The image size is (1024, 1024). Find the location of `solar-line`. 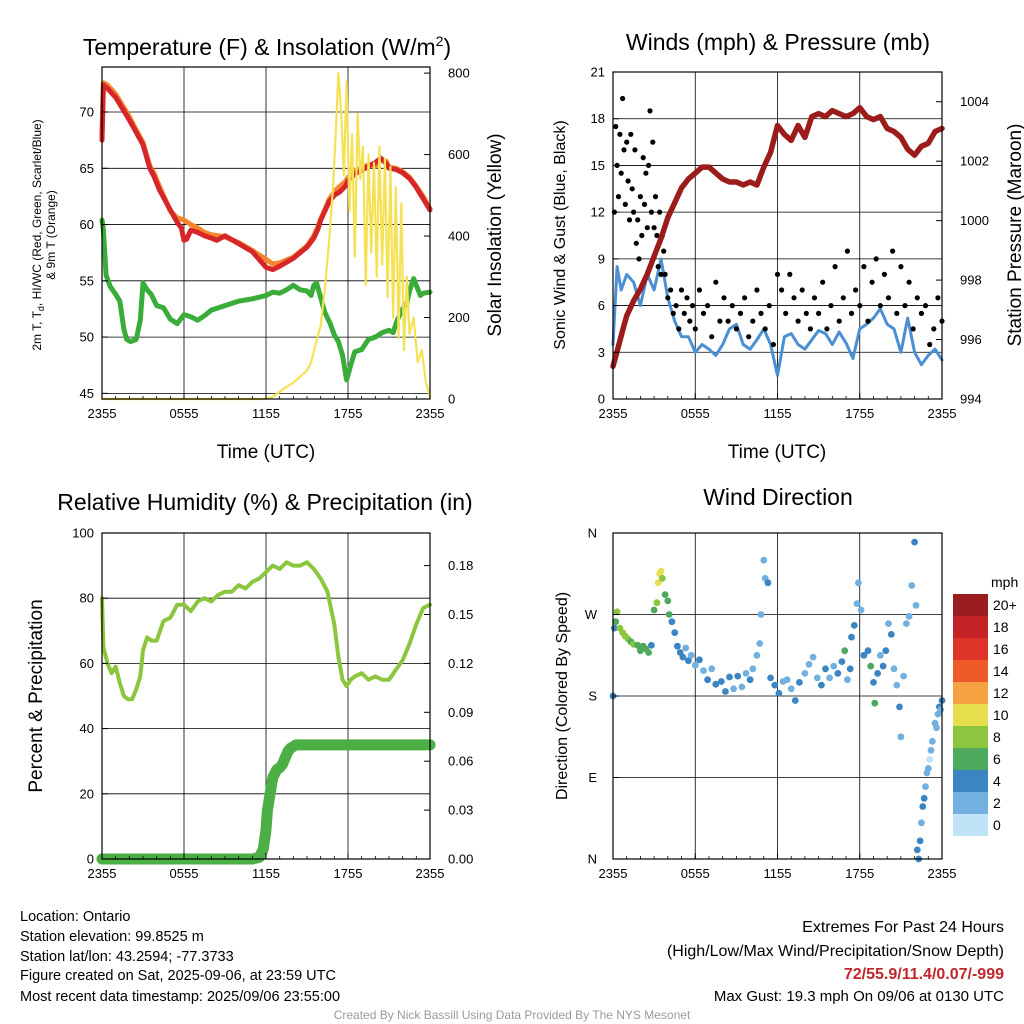

solar-line is located at coordinates (266, 236).